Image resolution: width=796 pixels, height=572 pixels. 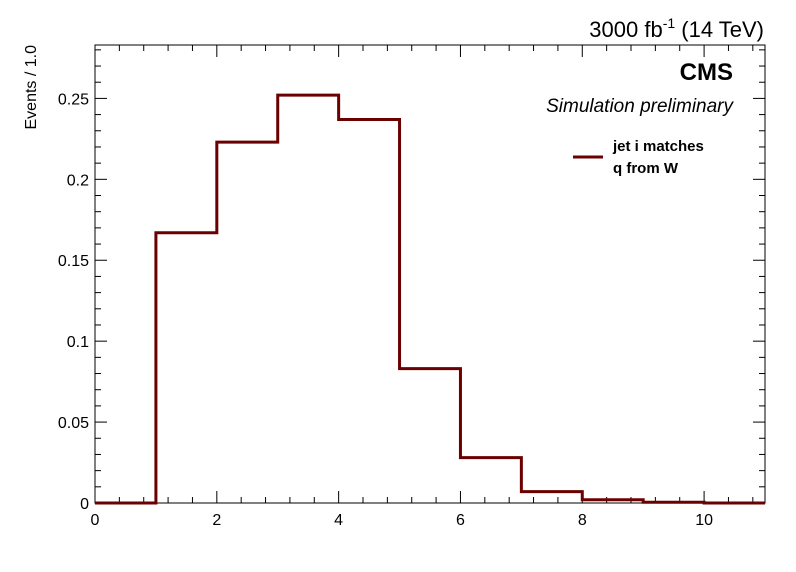 I want to click on y-axis-label: Events / 1.0, so click(x=31, y=87).